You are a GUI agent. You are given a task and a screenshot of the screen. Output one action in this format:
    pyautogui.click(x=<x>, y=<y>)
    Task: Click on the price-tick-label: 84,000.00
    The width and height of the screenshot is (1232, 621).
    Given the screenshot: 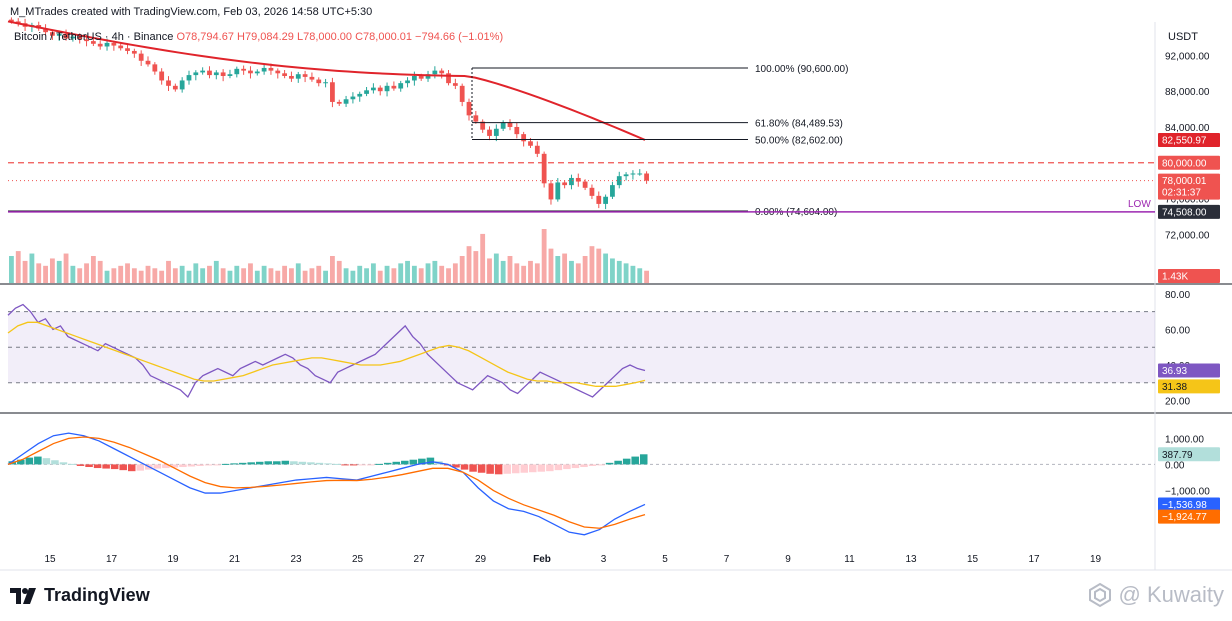 What is the action you would take?
    pyautogui.click(x=1187, y=128)
    